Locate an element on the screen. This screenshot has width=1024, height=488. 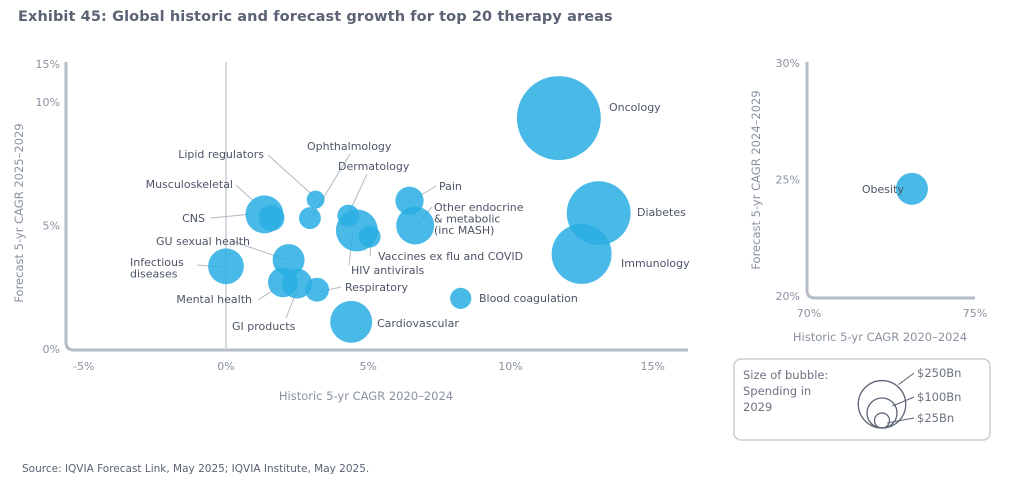
bubble-lipid-regulators is located at coordinates (315, 199).